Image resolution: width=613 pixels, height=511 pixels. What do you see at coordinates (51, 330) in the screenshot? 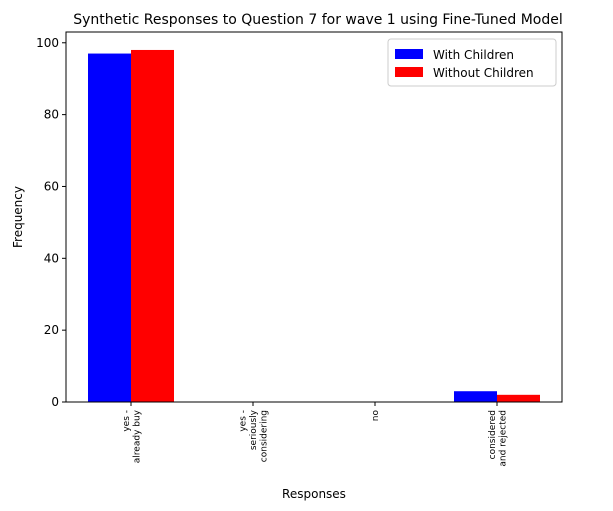
I see `y-tick-label-1: 20` at bounding box center [51, 330].